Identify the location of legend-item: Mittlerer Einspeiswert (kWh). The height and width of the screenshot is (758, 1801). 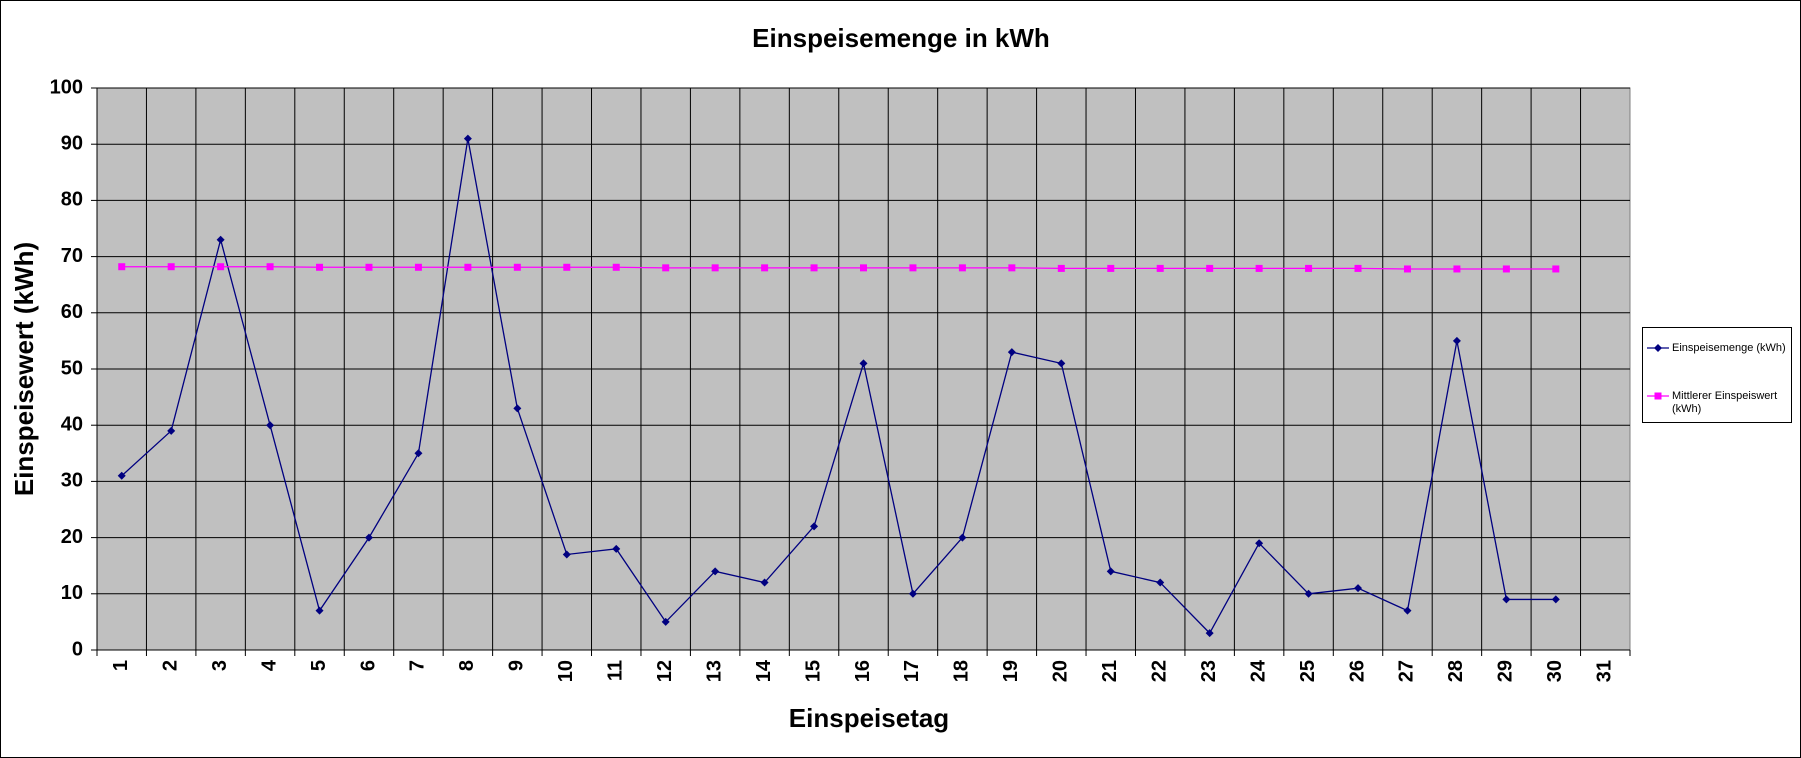
(1718, 403).